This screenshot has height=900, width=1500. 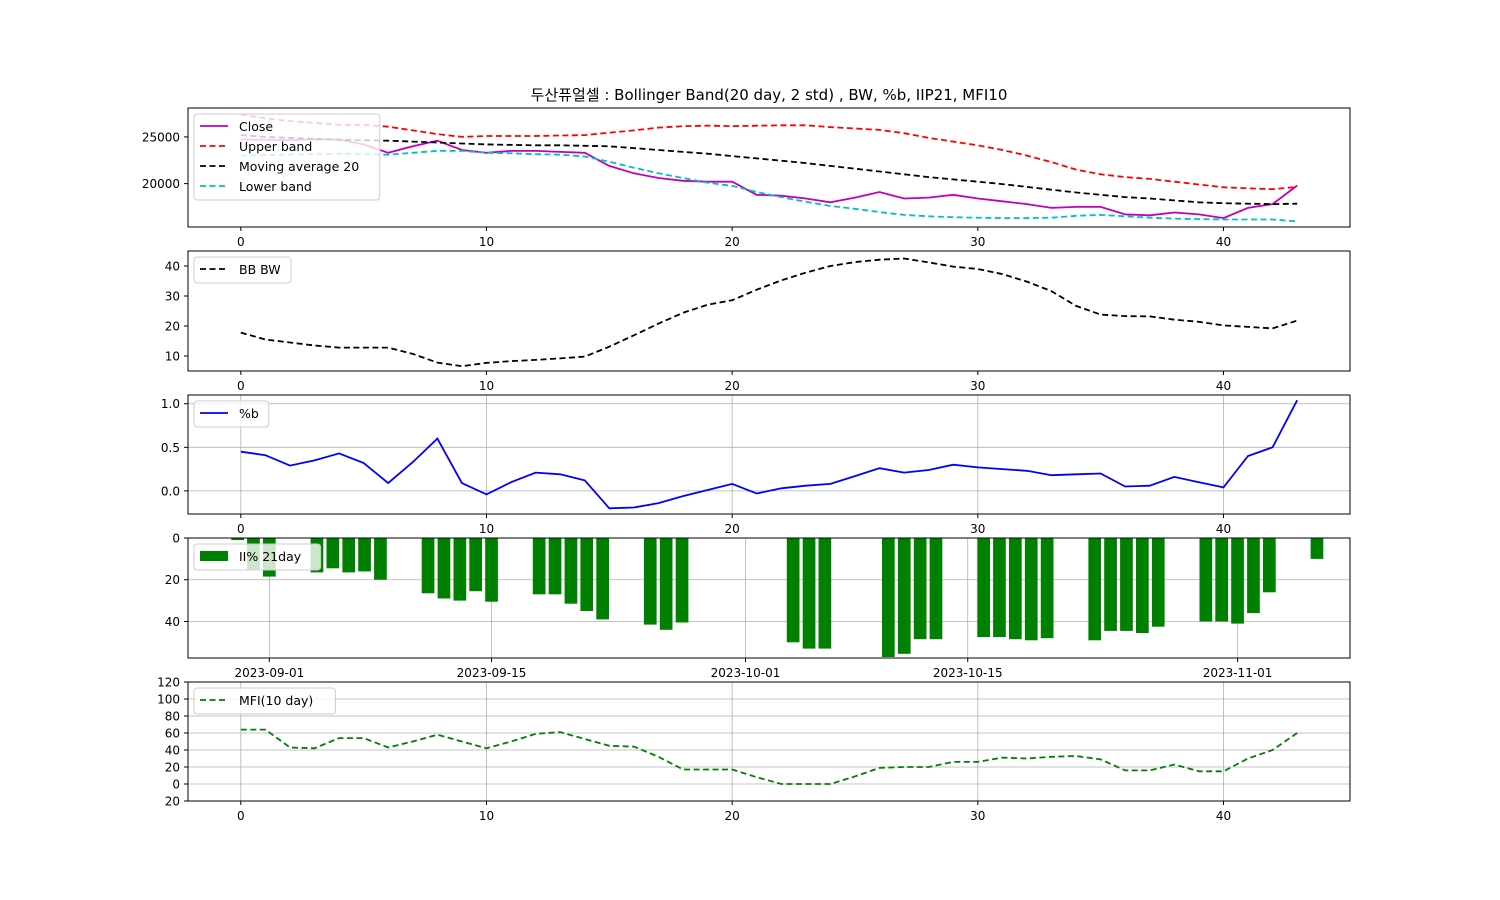 What do you see at coordinates (214, 556) in the screenshot?
I see `legend-swatch` at bounding box center [214, 556].